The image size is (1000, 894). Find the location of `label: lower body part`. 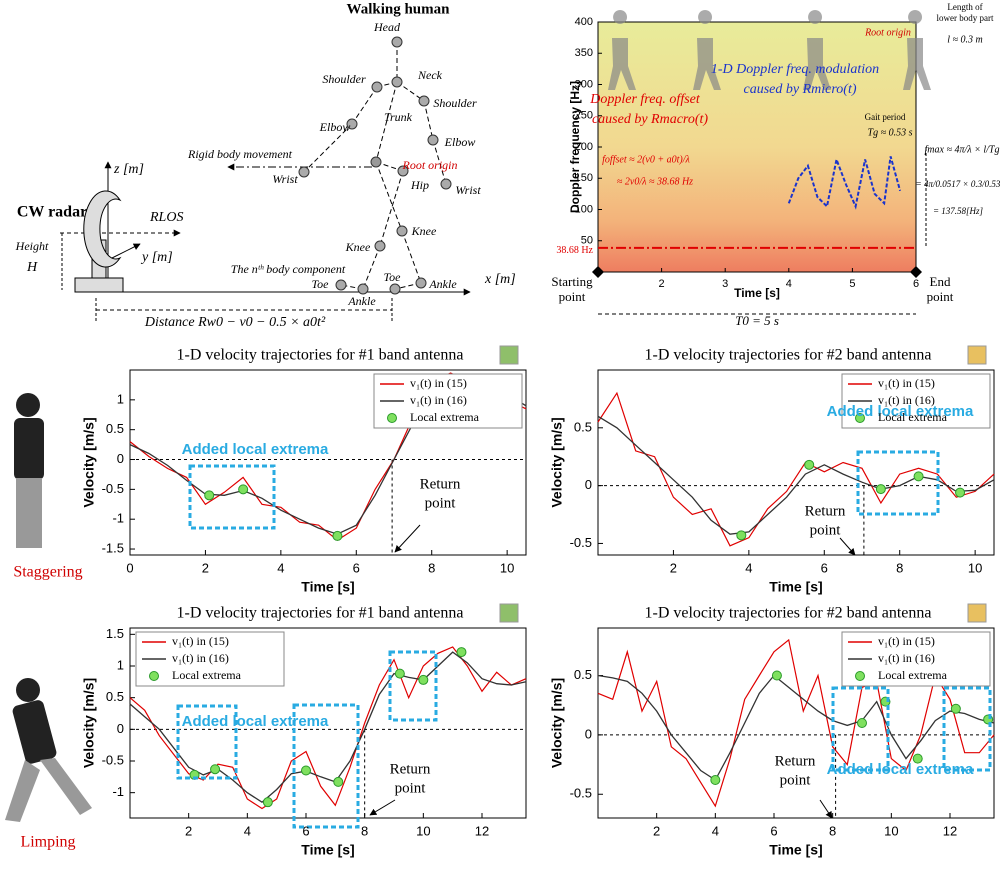

label: lower body part is located at coordinates (965, 18).